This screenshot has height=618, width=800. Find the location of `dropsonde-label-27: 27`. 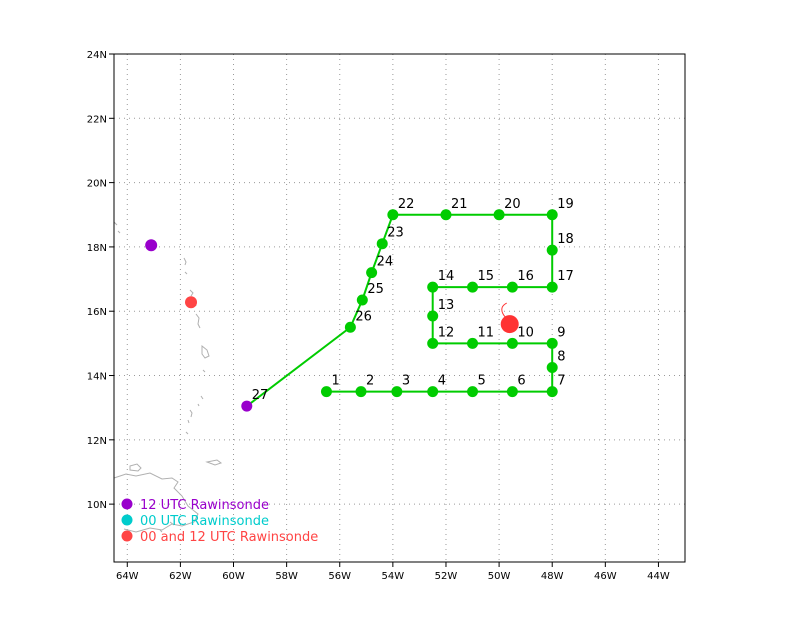

dropsonde-label-27: 27 is located at coordinates (260, 395).